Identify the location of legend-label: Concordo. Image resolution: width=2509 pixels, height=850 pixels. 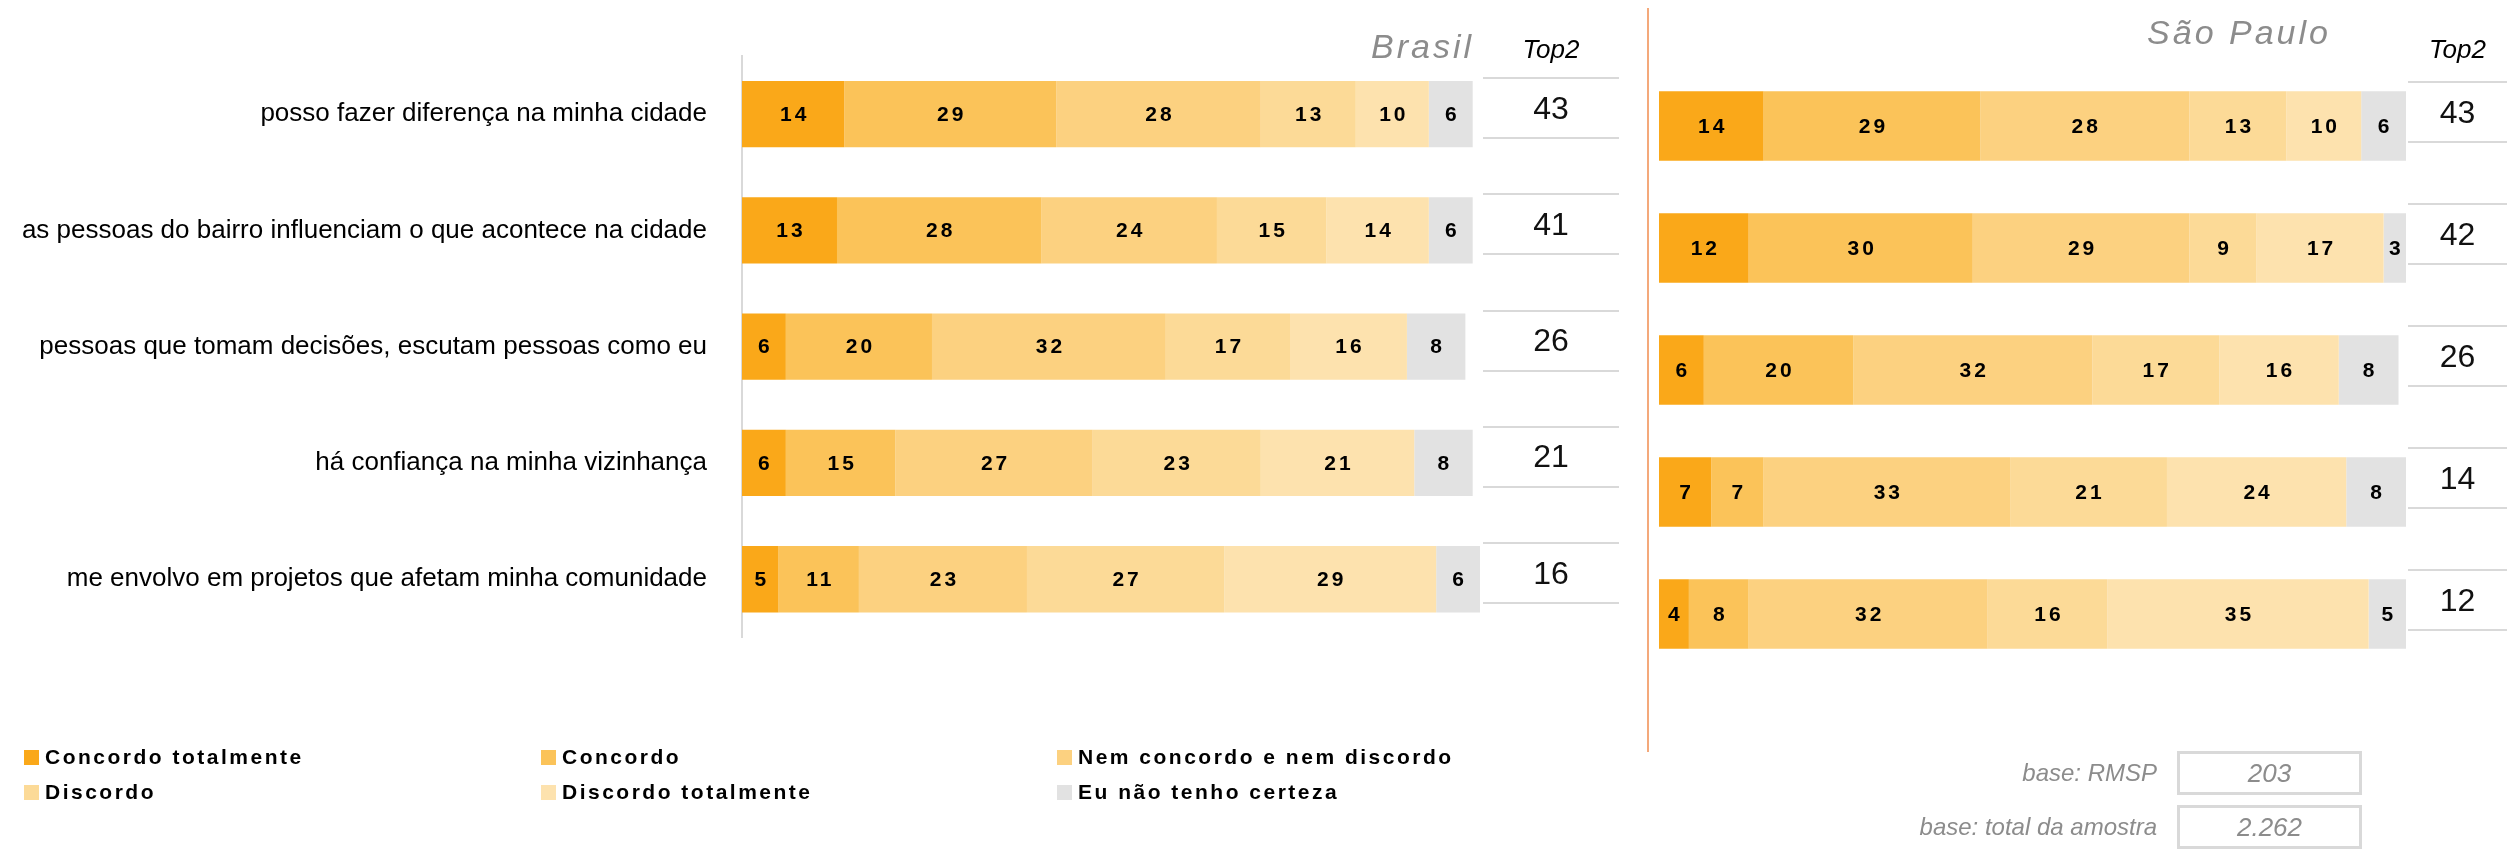
(622, 757).